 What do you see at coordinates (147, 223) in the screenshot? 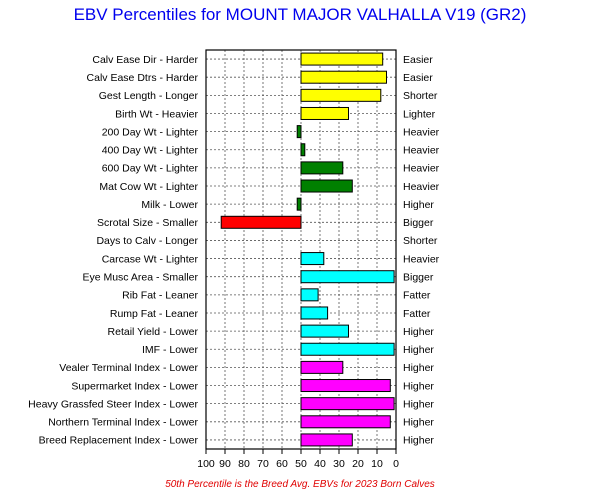
I see `trait-left-label: Scrotal Size - Smaller` at bounding box center [147, 223].